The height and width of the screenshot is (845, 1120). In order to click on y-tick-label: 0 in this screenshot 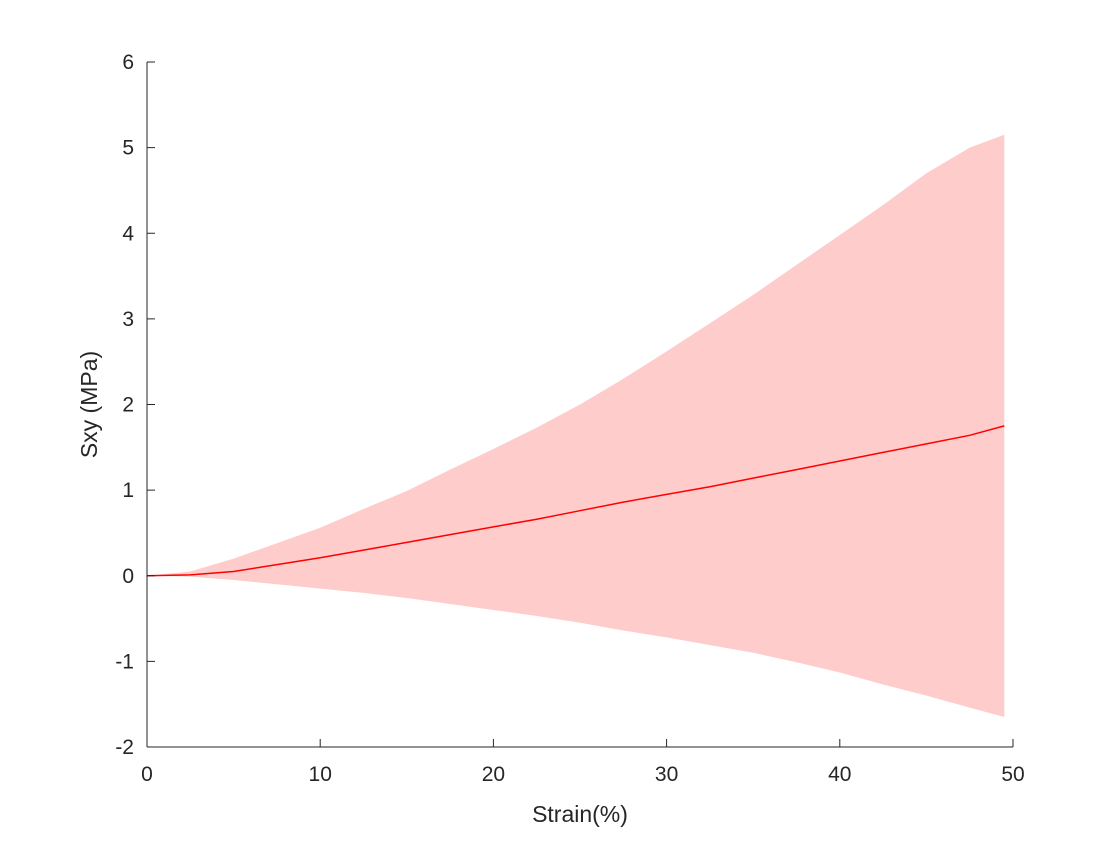, I will do `click(128, 576)`.